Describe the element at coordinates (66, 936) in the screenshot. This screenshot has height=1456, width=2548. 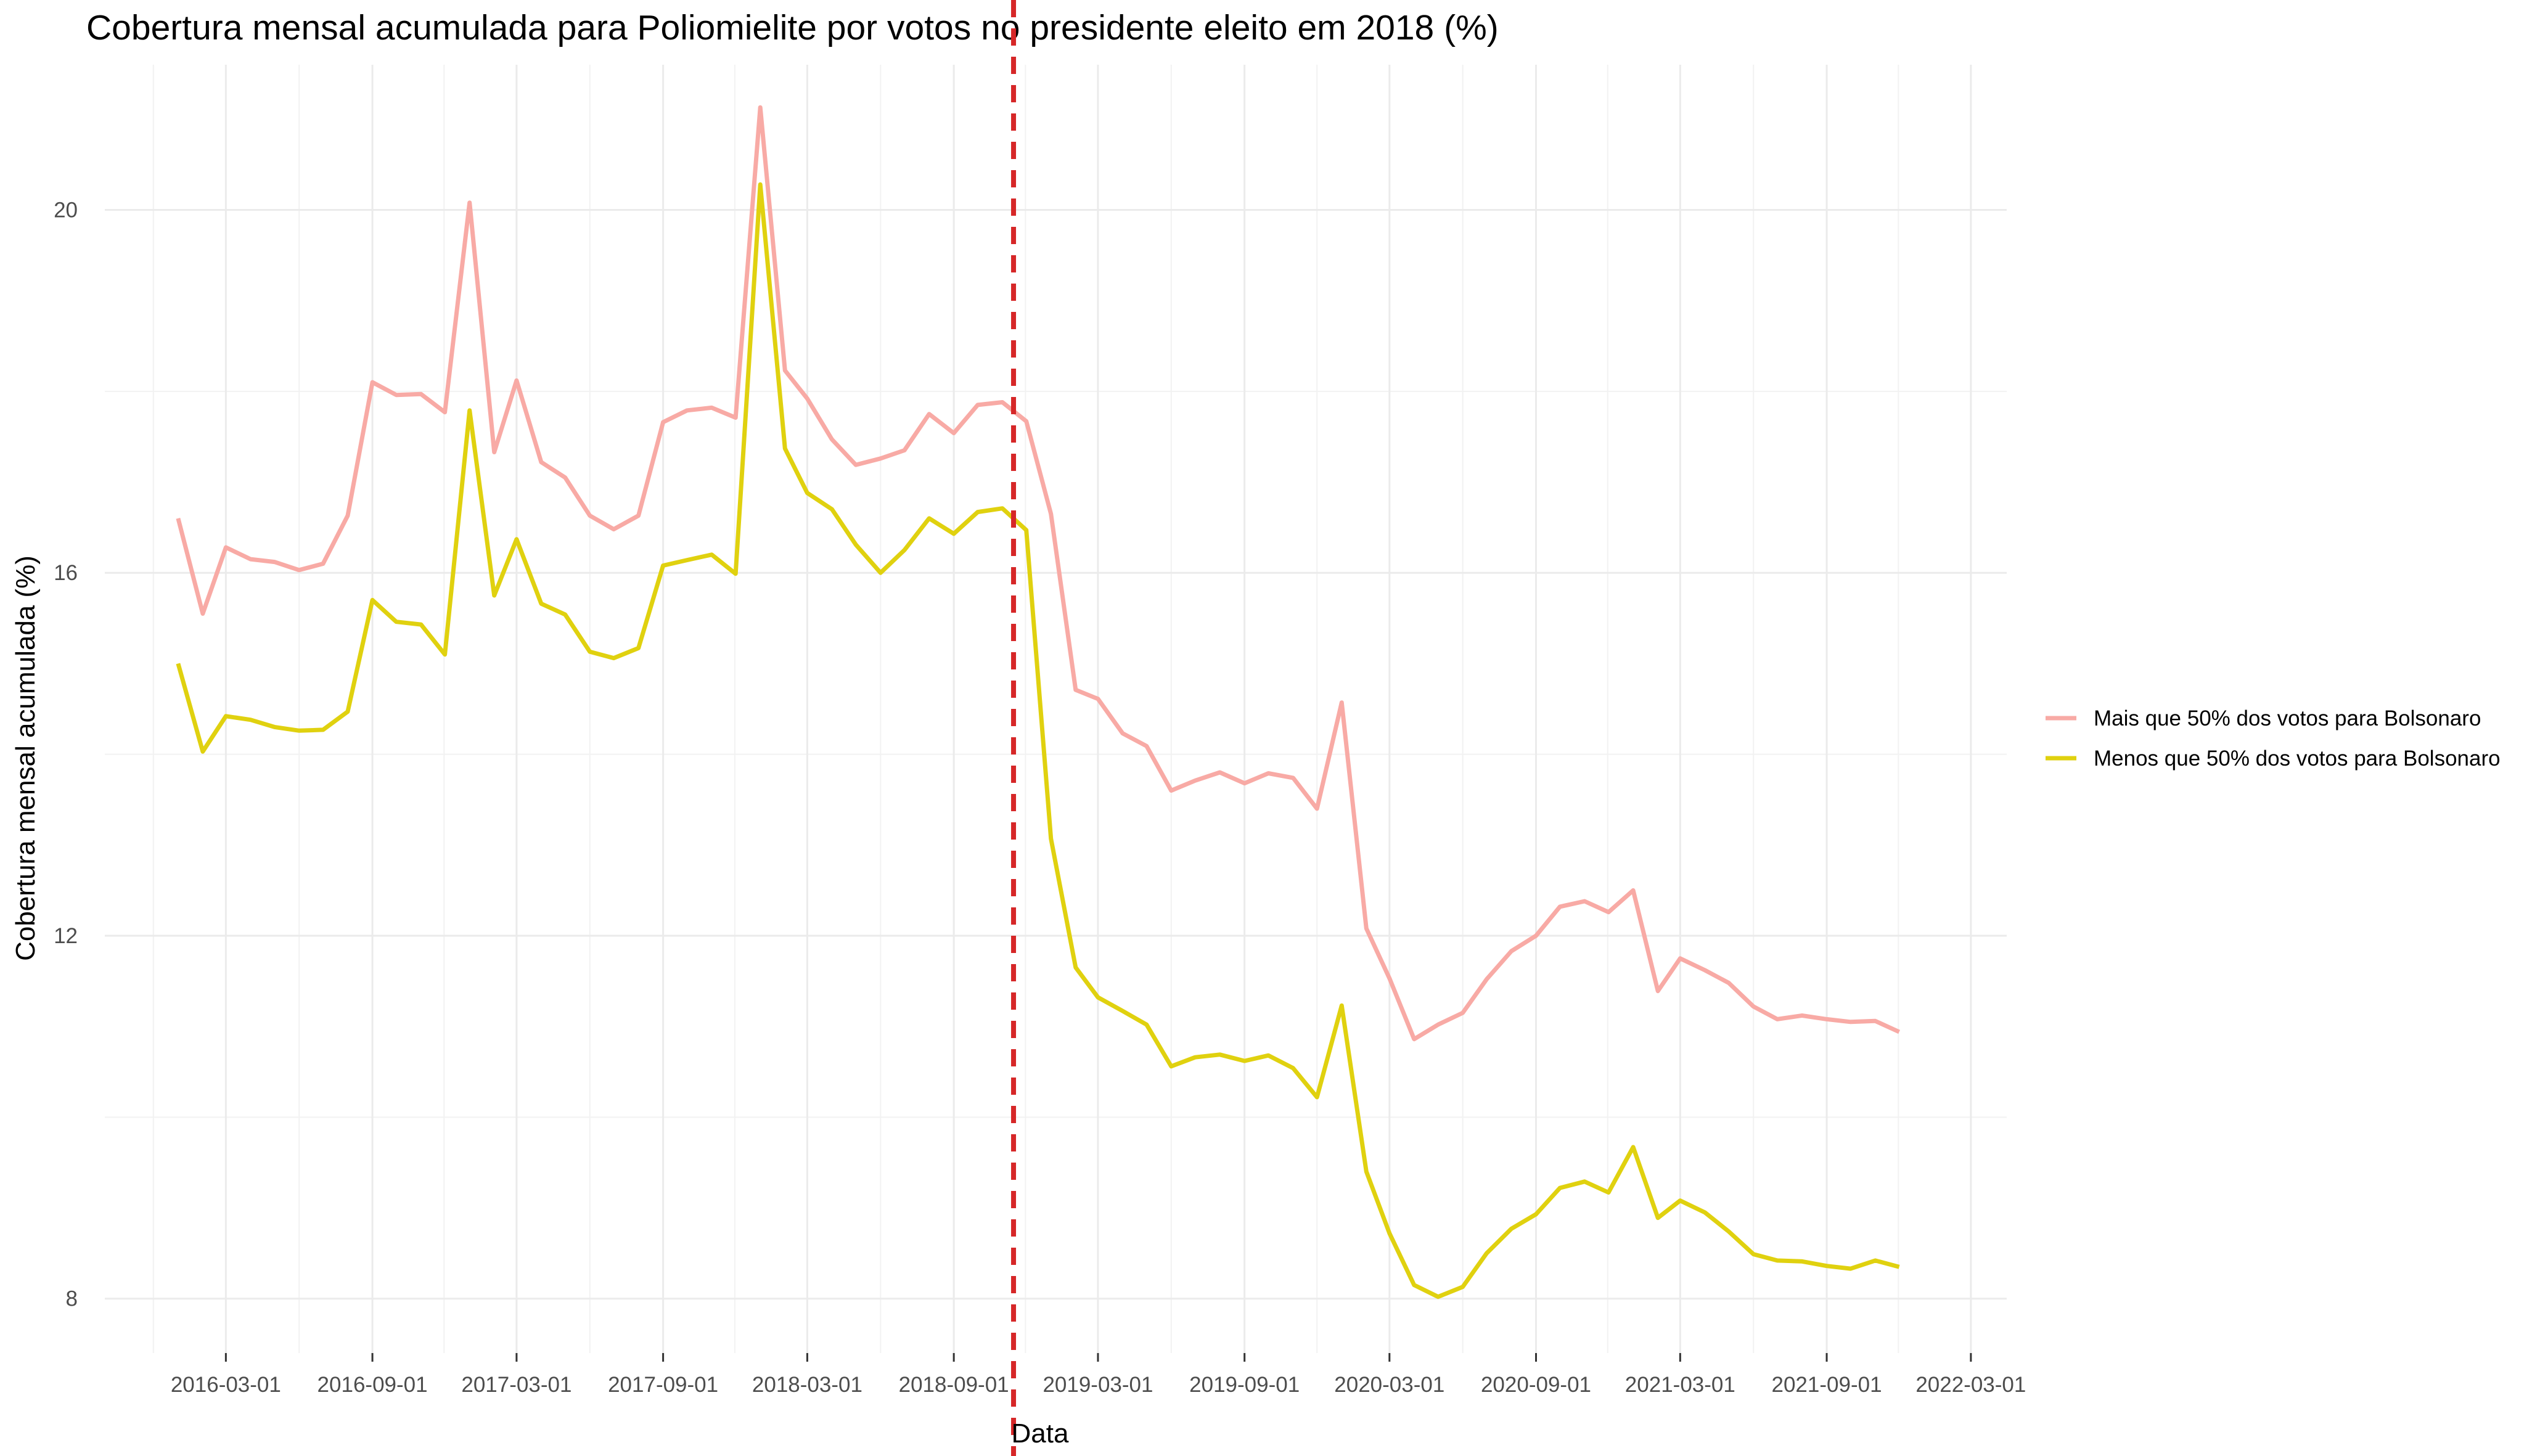
I see `y-tick-label: 12` at that location.